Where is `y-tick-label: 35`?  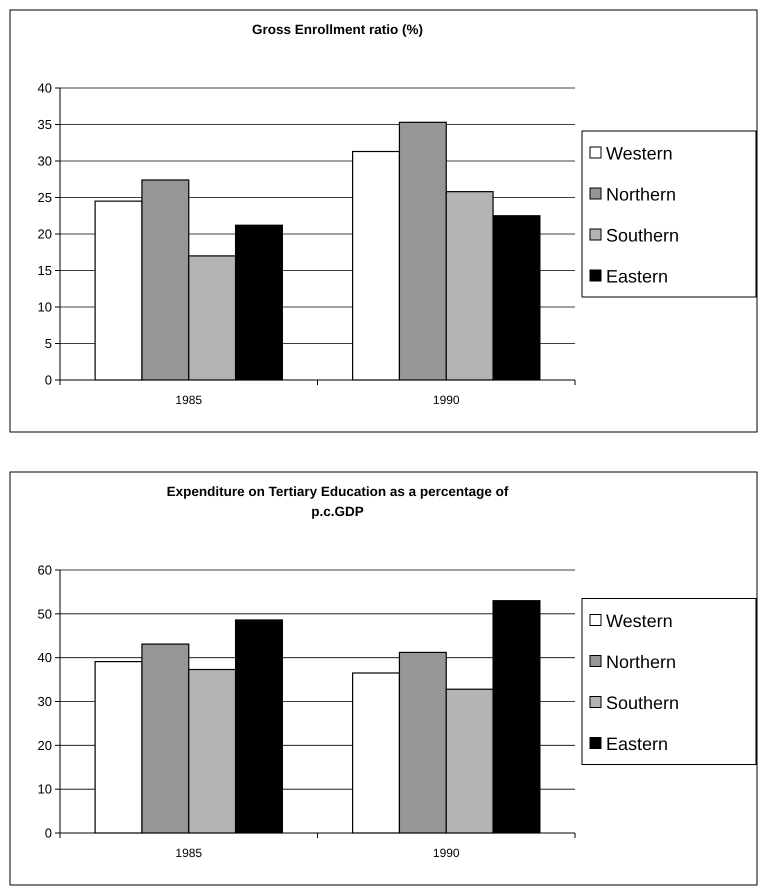 y-tick-label: 35 is located at coordinates (45, 124).